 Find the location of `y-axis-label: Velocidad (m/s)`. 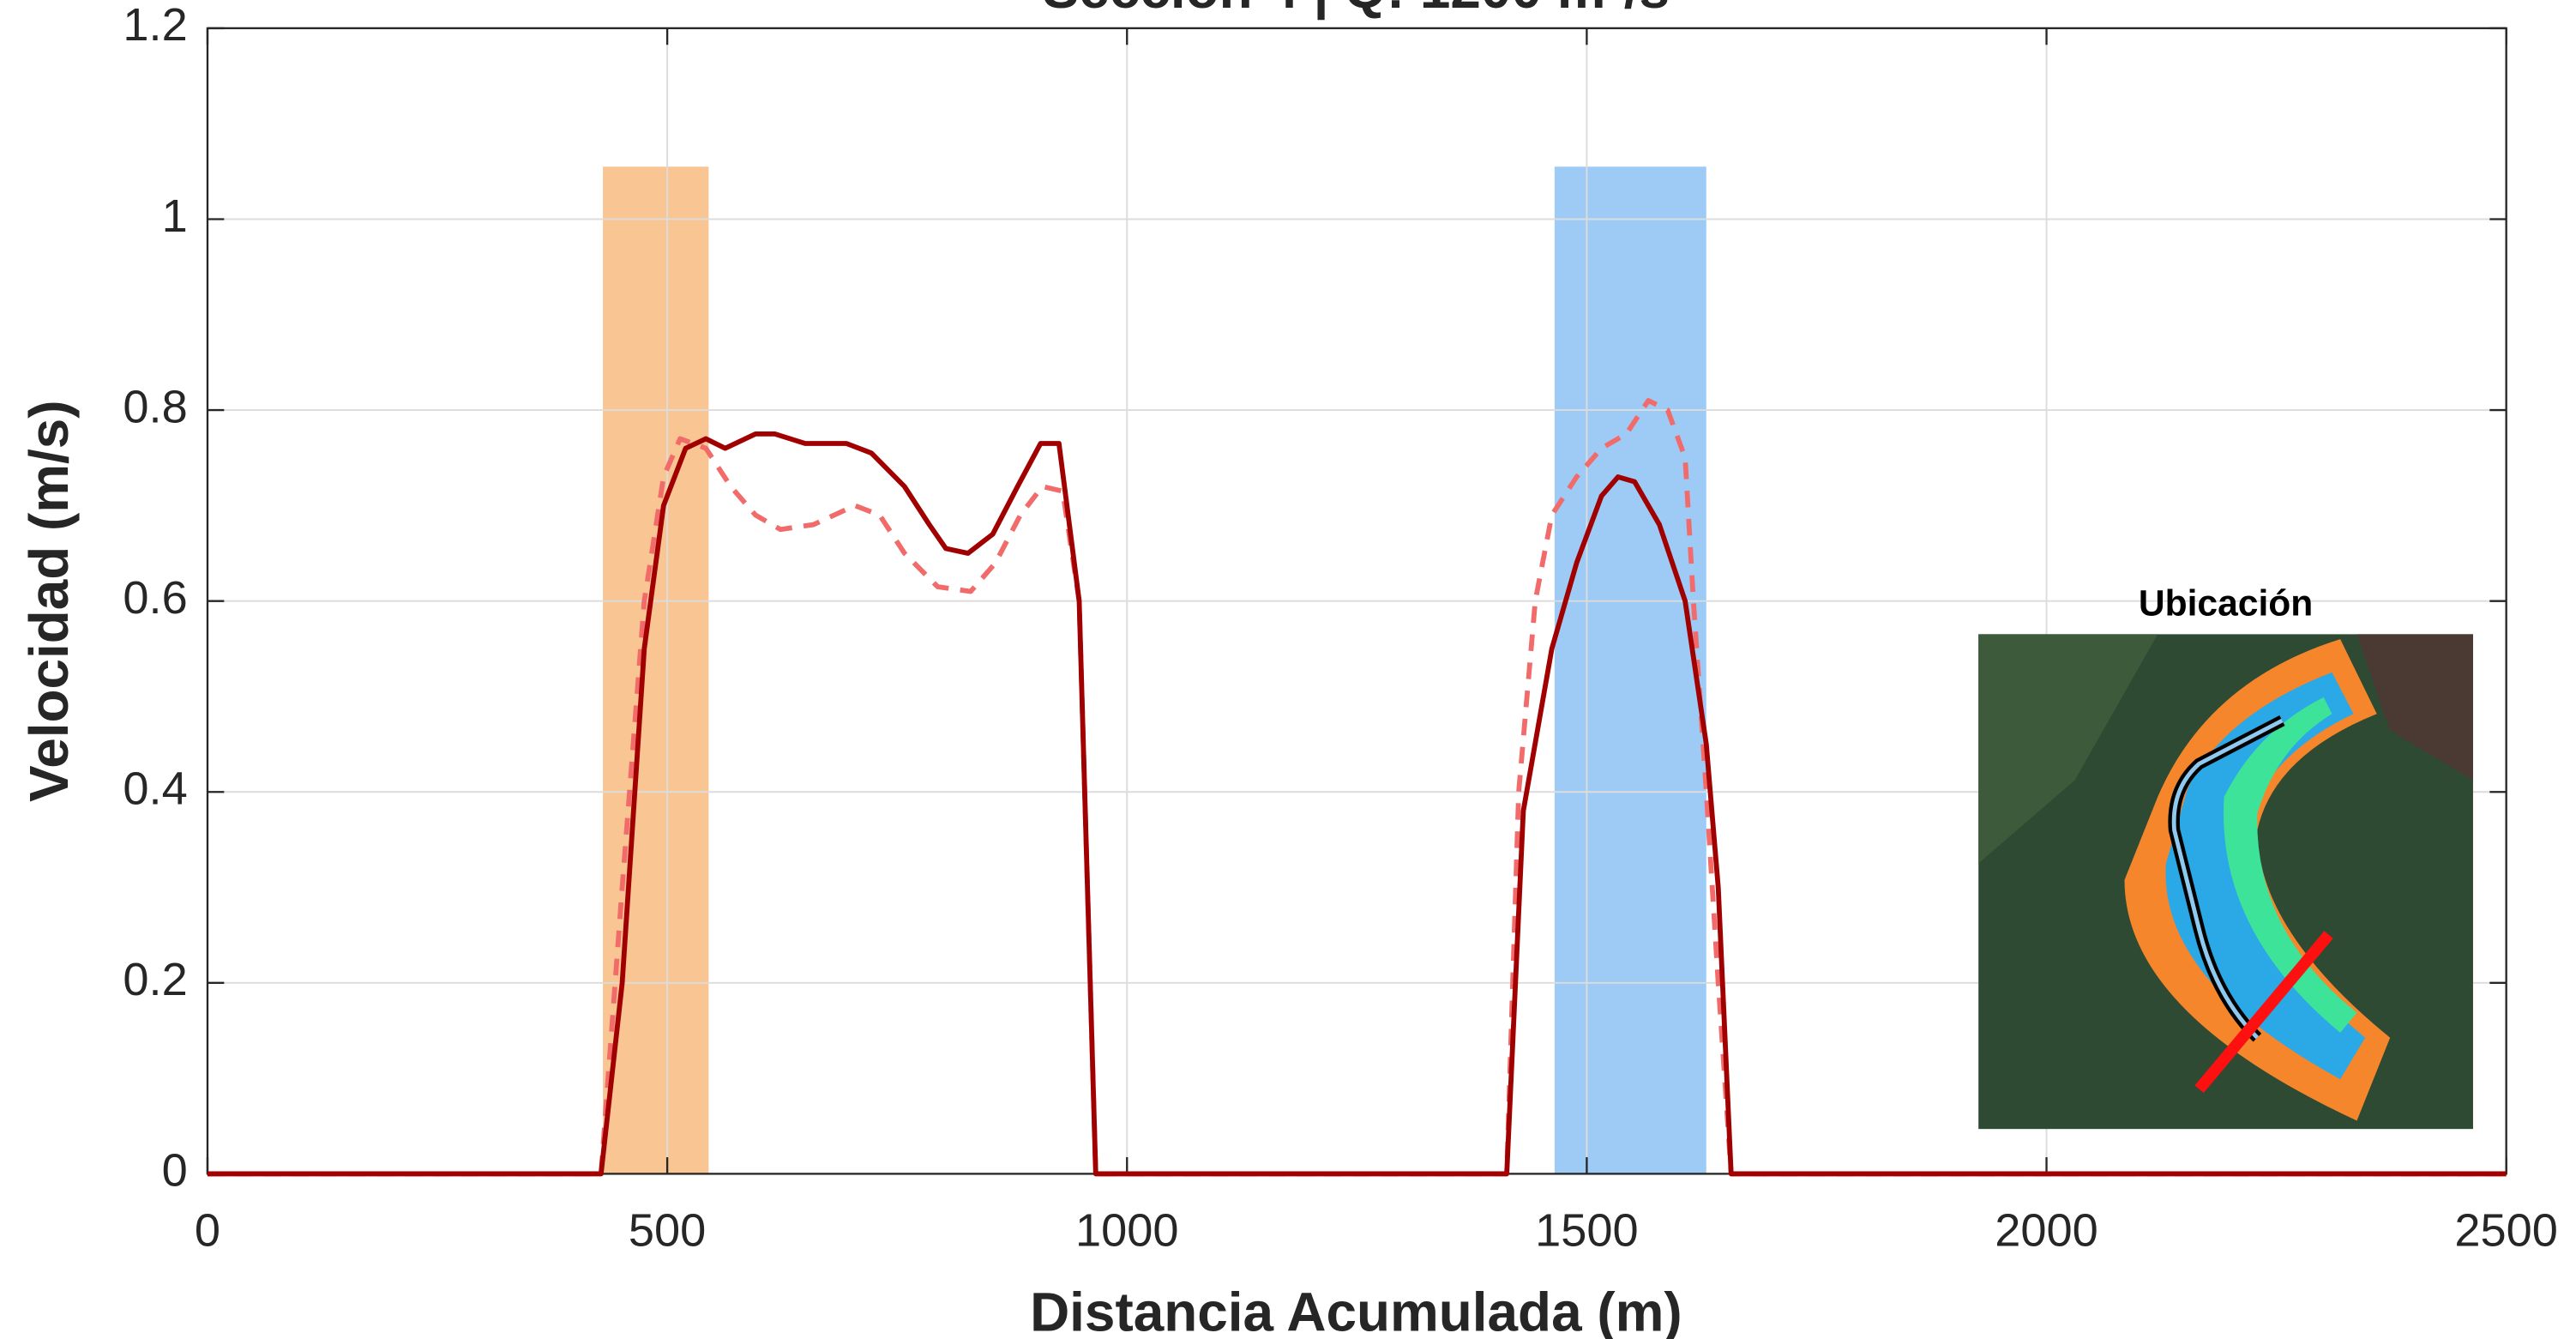

y-axis-label: Velocidad (m/s) is located at coordinates (49, 600).